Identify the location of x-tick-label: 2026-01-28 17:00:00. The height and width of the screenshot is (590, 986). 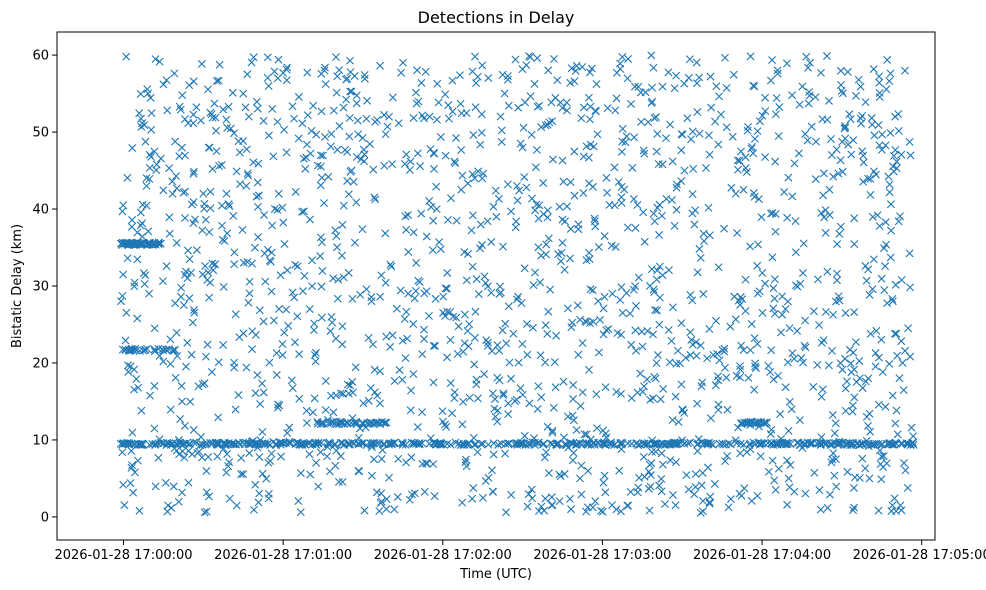
(123, 555).